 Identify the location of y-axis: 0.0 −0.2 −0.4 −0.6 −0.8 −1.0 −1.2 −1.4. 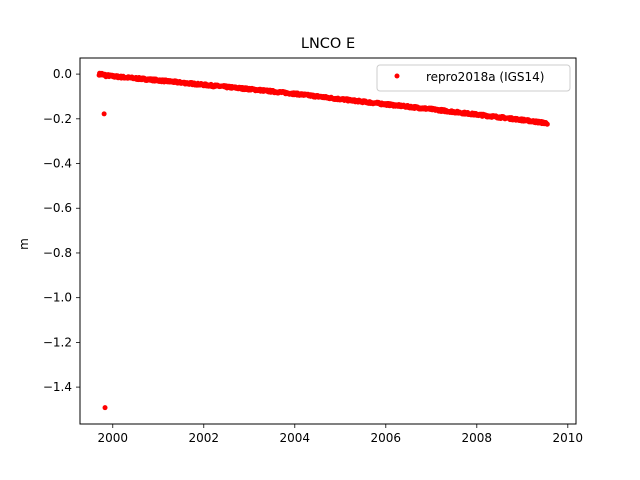
(61, 230).